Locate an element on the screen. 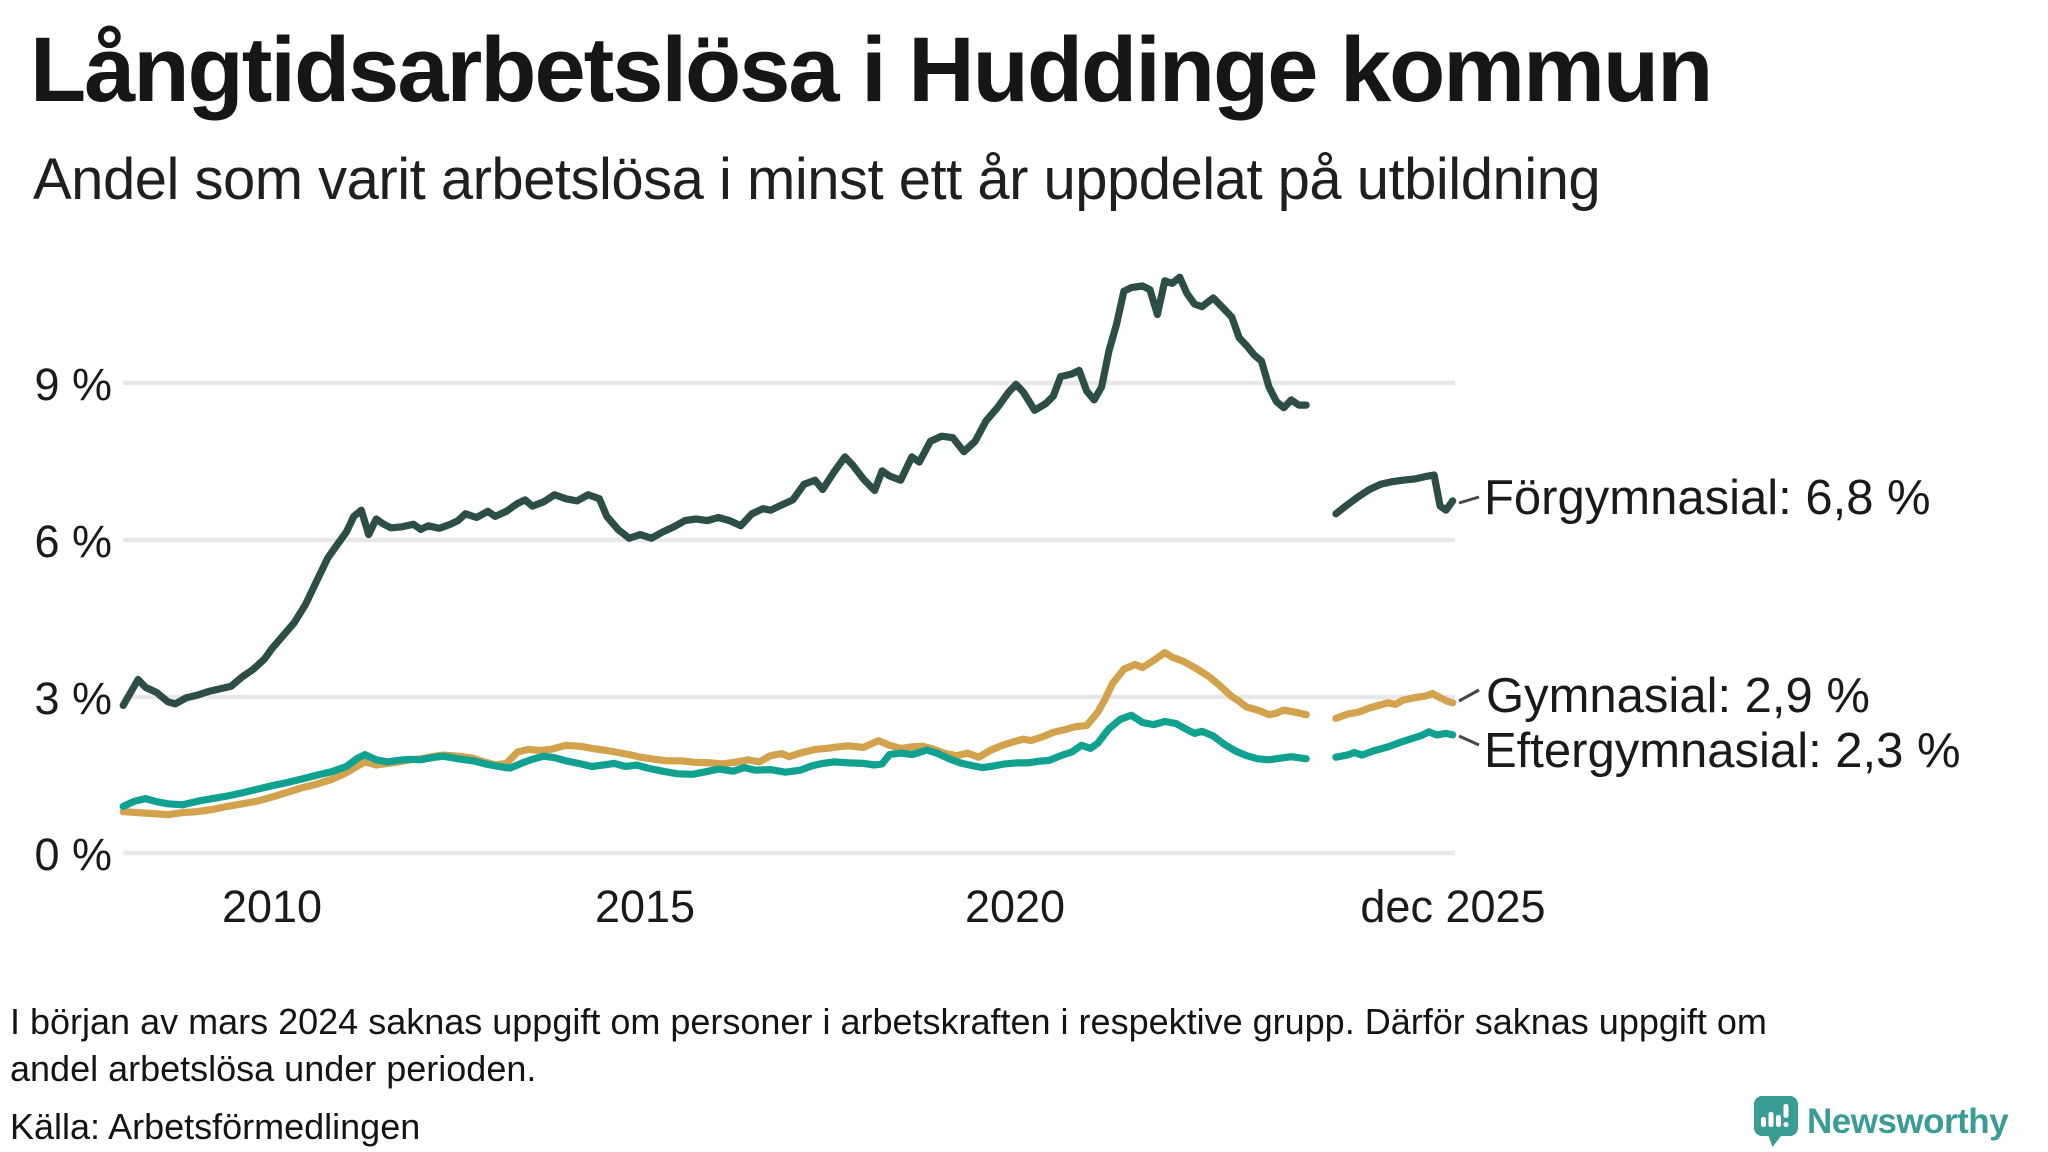  y-tick-9: 9 % is located at coordinates (73, 384).